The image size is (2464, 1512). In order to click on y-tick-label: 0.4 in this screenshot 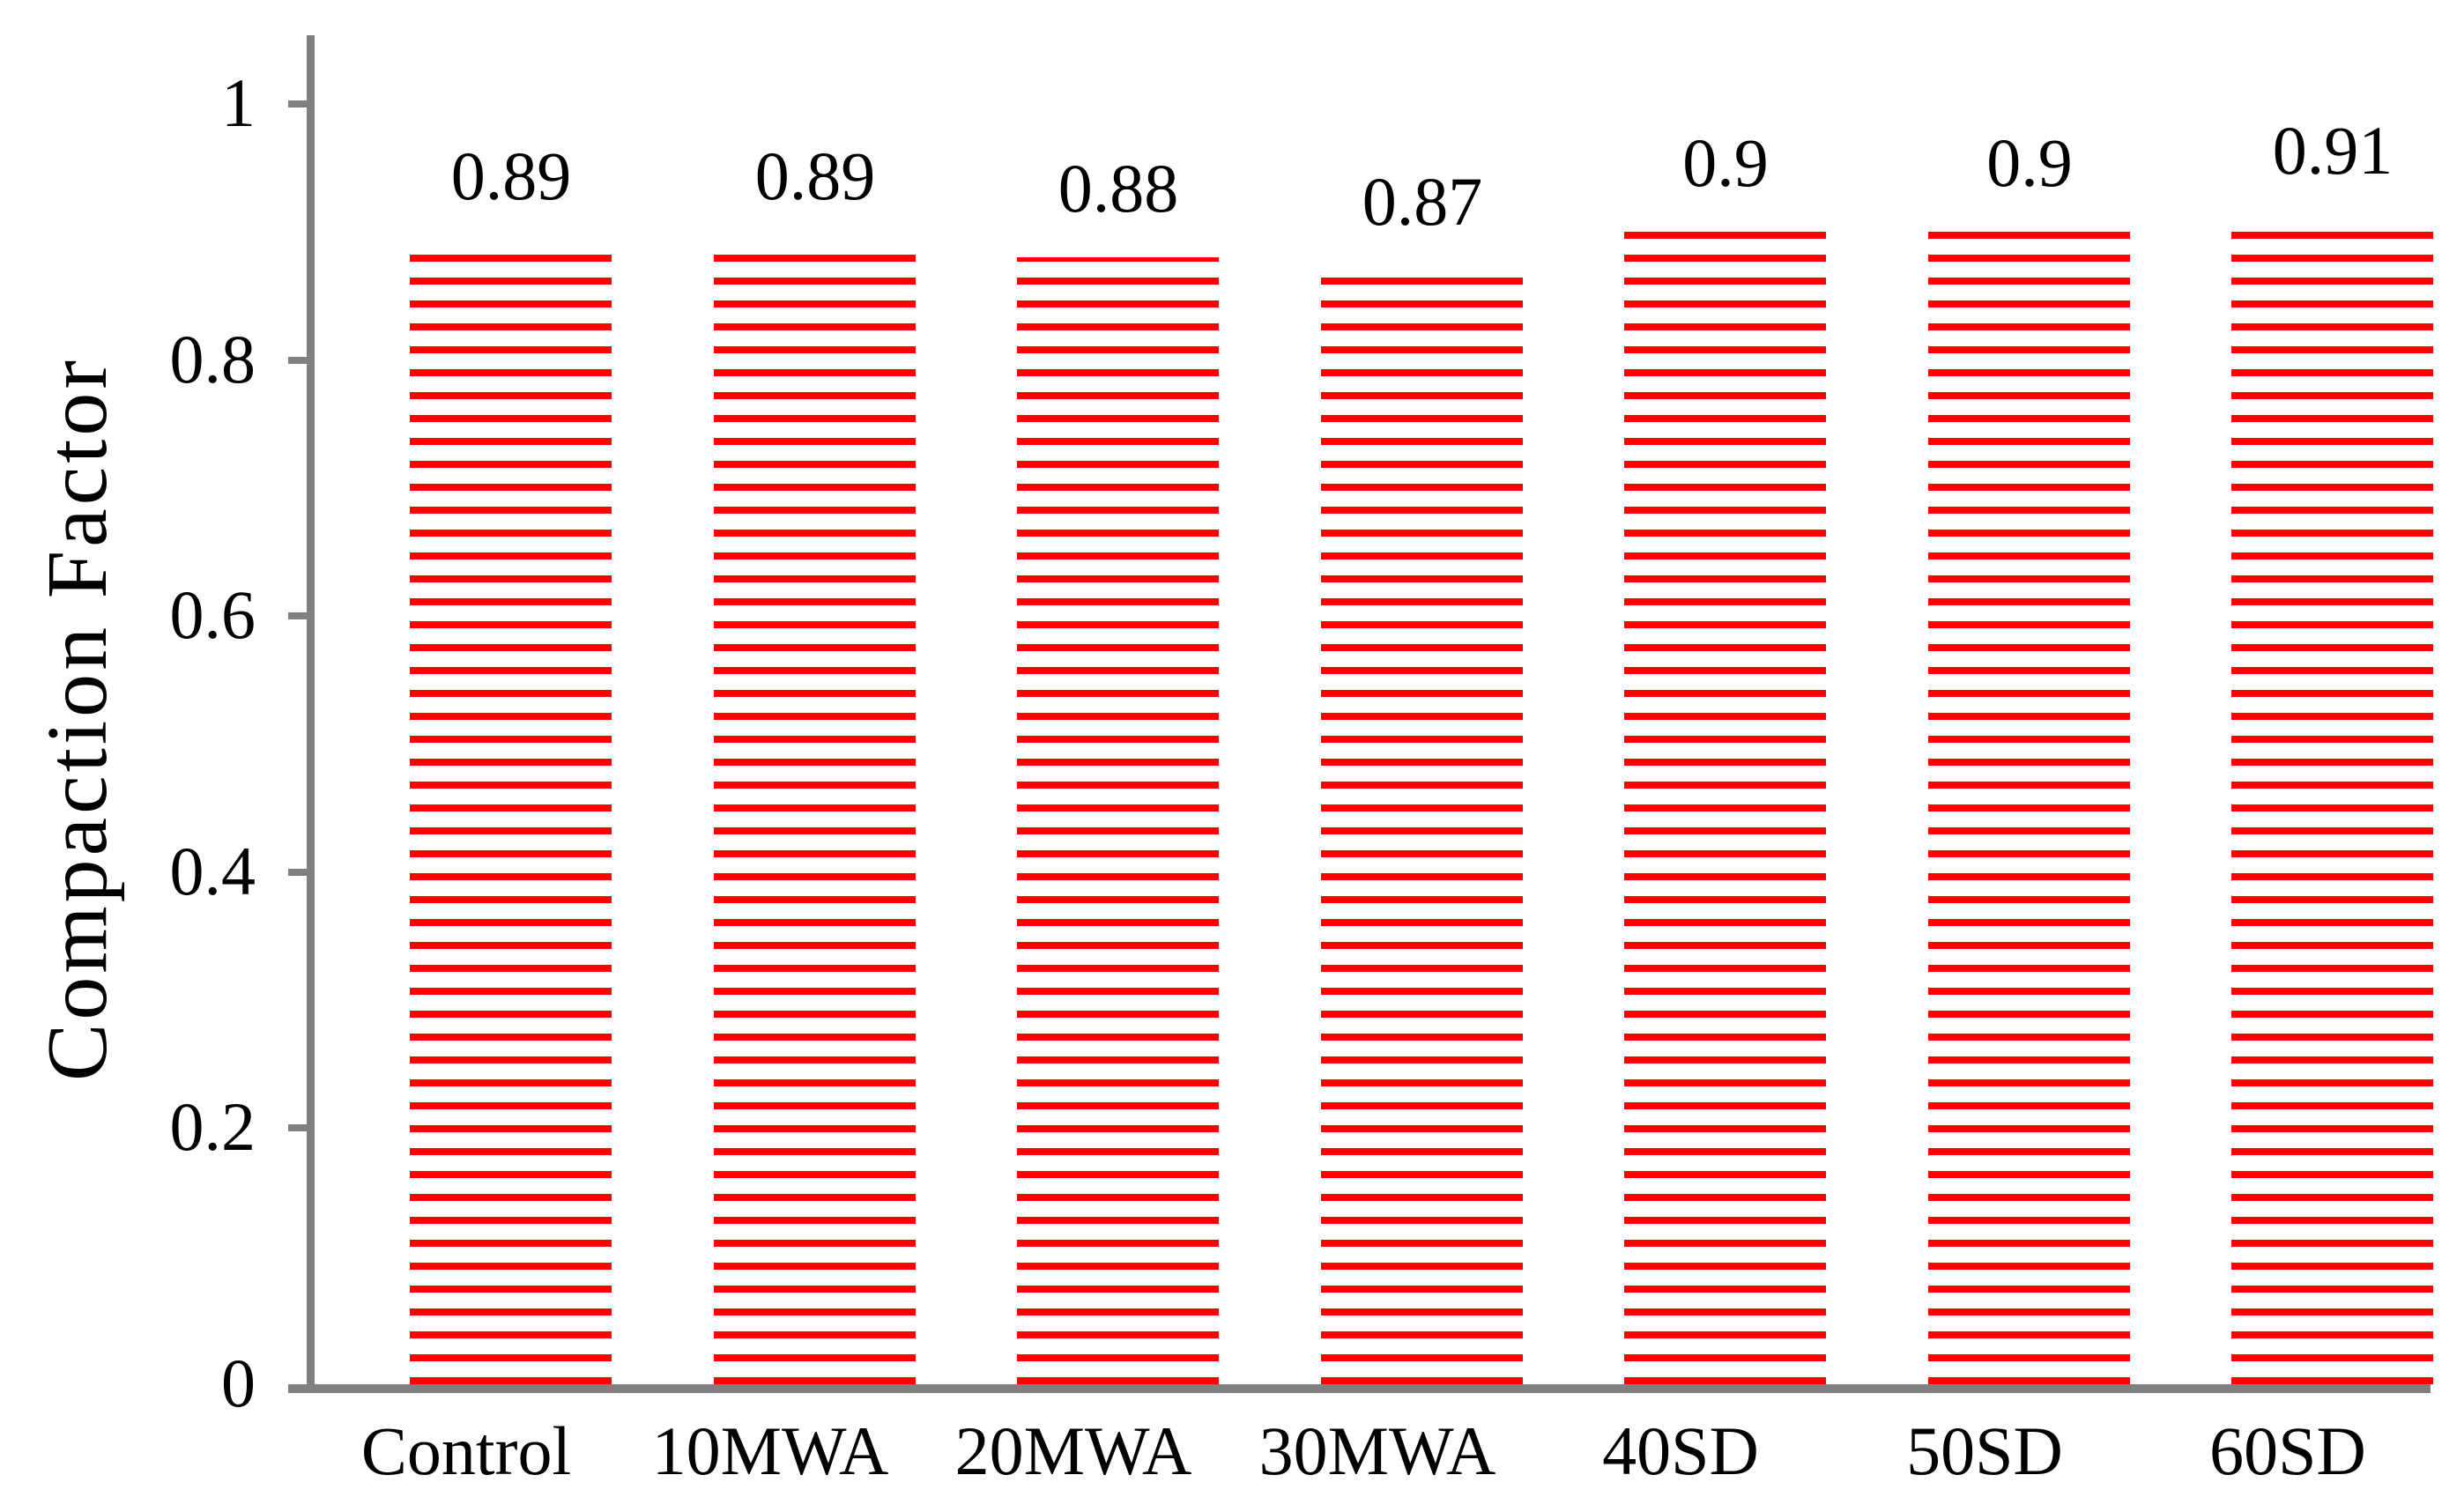, I will do `click(212, 871)`.